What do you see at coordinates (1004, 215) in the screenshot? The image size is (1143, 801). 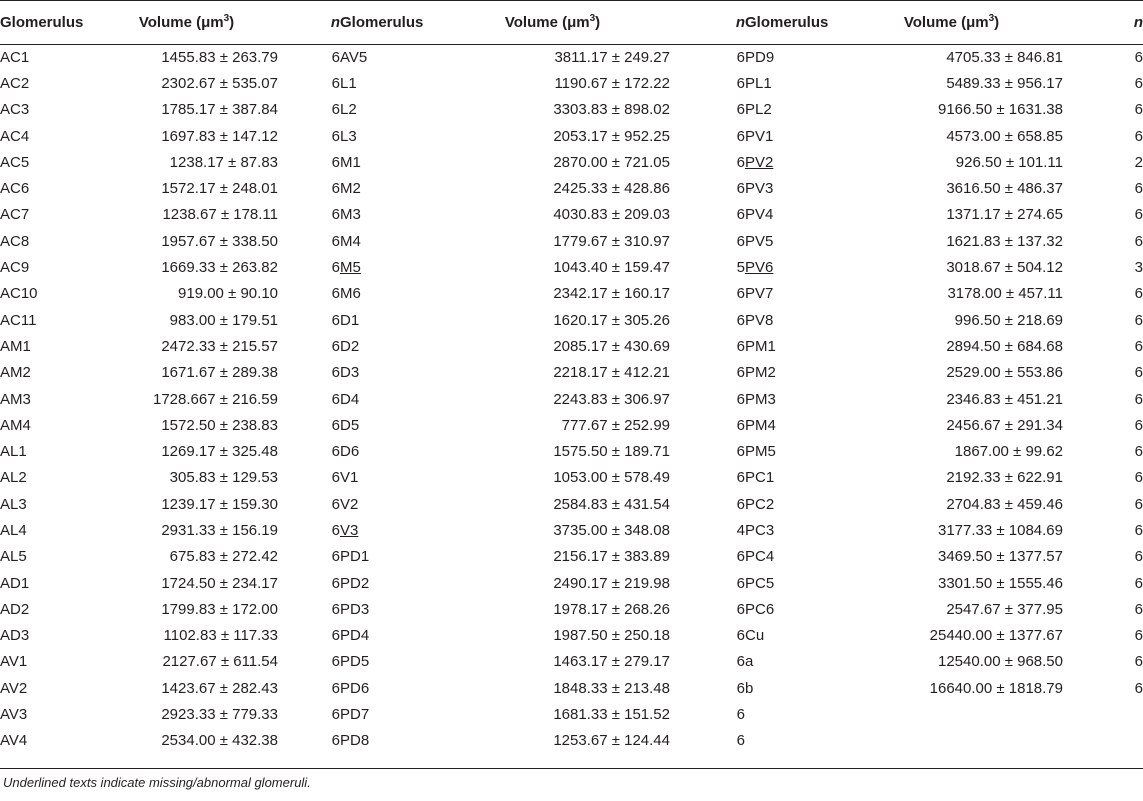 I see `volume-cell: 1371.17 ± 274.65` at bounding box center [1004, 215].